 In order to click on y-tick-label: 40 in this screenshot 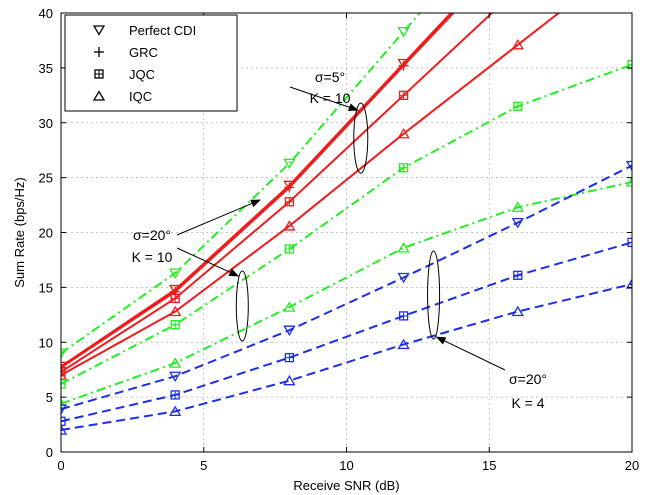, I will do `click(46, 13)`.